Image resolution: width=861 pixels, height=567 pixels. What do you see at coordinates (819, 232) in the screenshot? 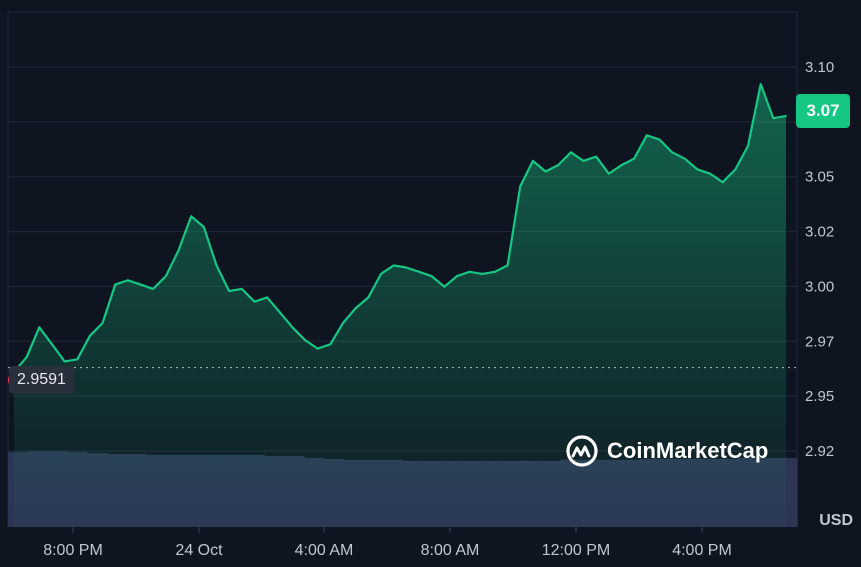
I see `y-tick-label: 3.02` at bounding box center [819, 232].